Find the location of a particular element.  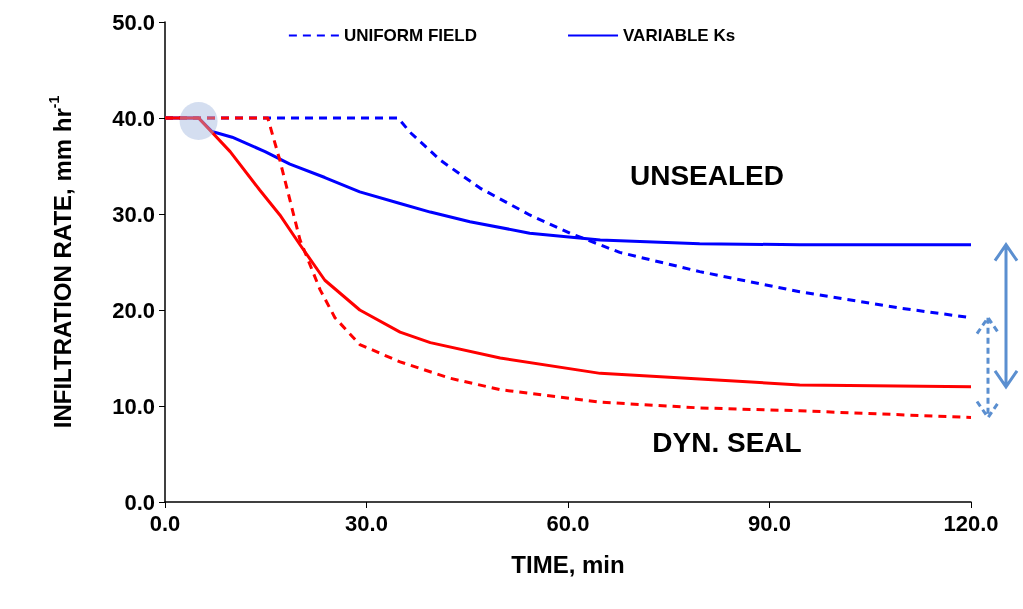

y-tick-label: 50.0 is located at coordinates (133, 22).